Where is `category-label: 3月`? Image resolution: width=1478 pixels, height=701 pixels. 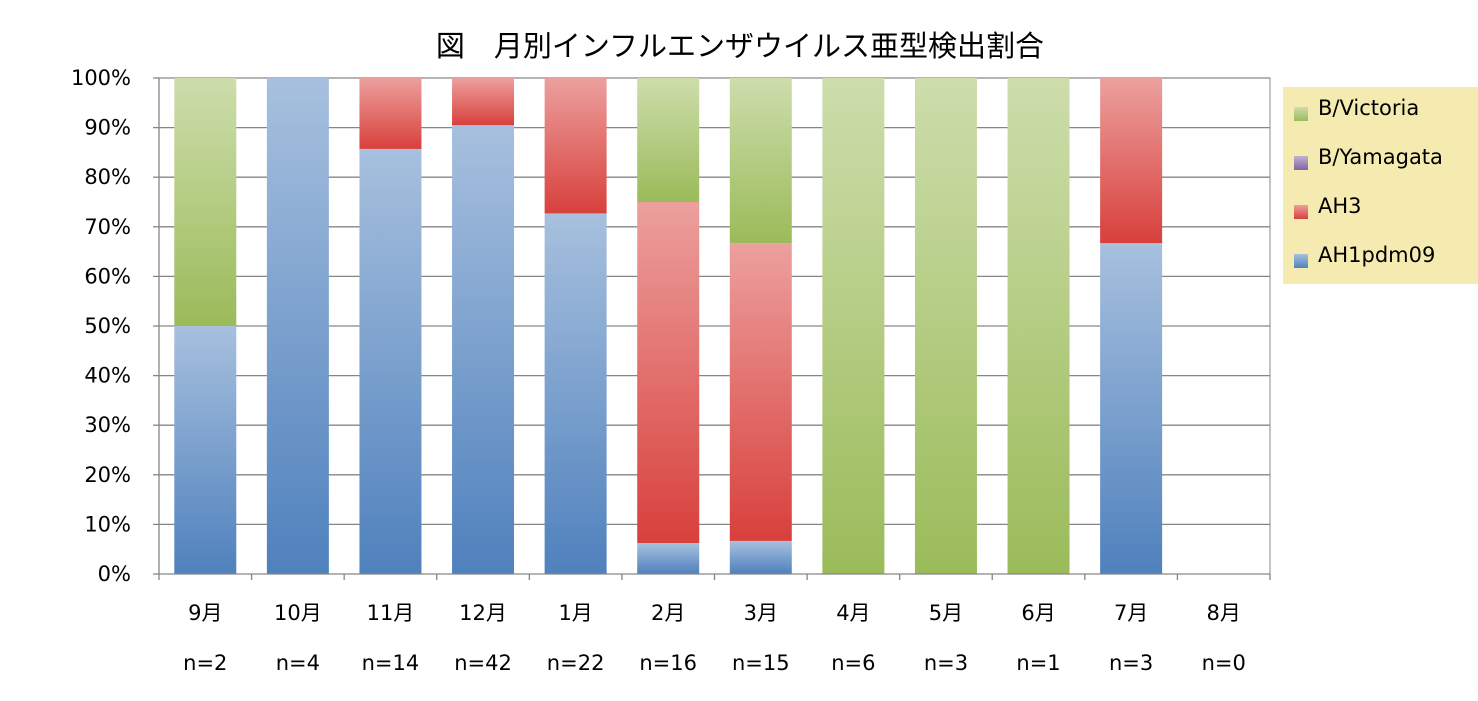
category-label: 3月 is located at coordinates (761, 613).